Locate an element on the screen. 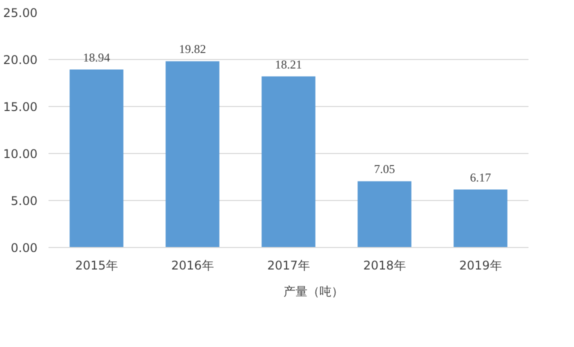 The image size is (574, 347). data-label: 19.82 is located at coordinates (192, 49).